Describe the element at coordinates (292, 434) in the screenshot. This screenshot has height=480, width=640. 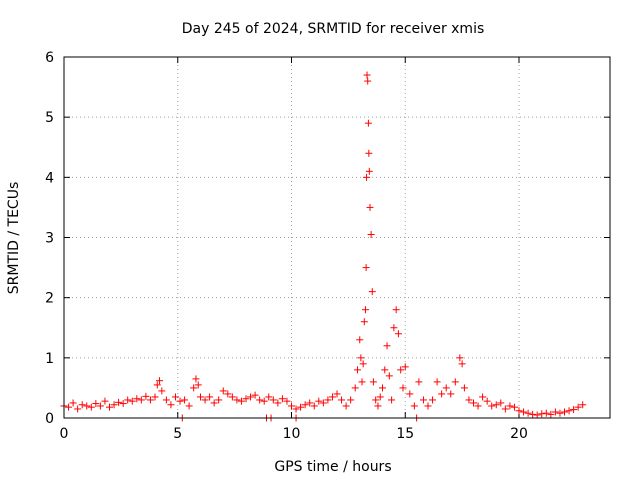
I see `x-tick-label: 10` at that location.